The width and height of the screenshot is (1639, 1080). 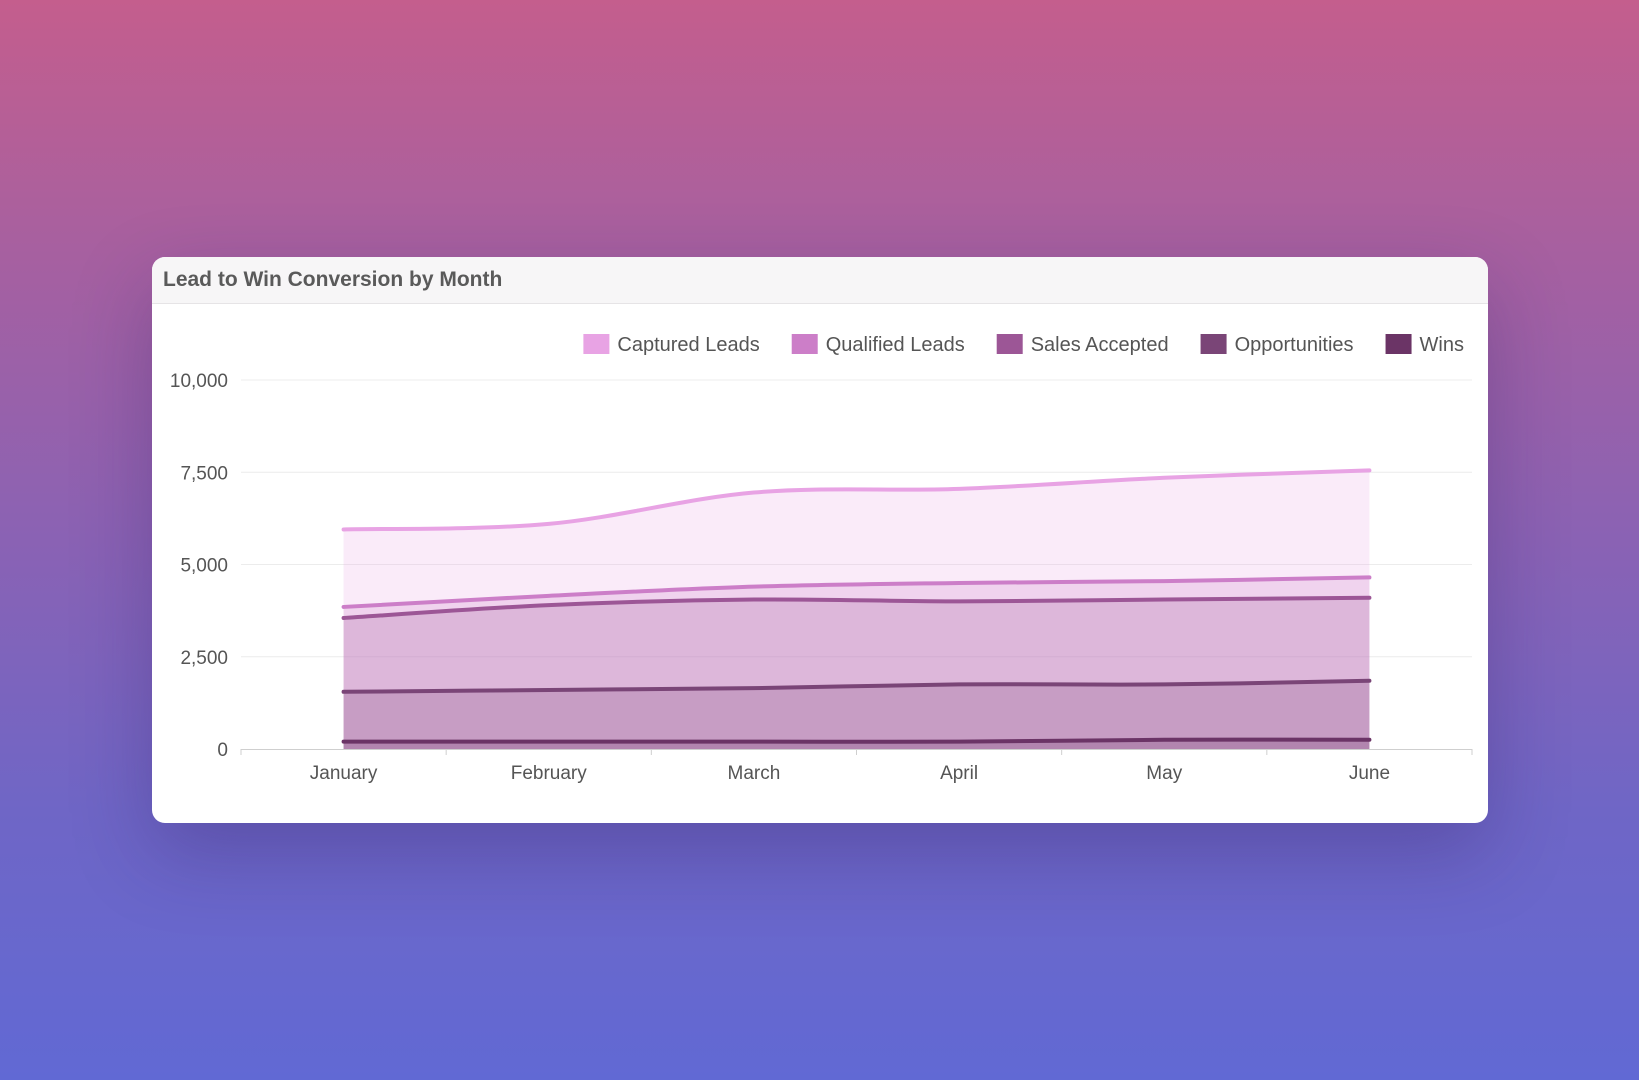 I want to click on x-tick-label: May, so click(x=1164, y=773).